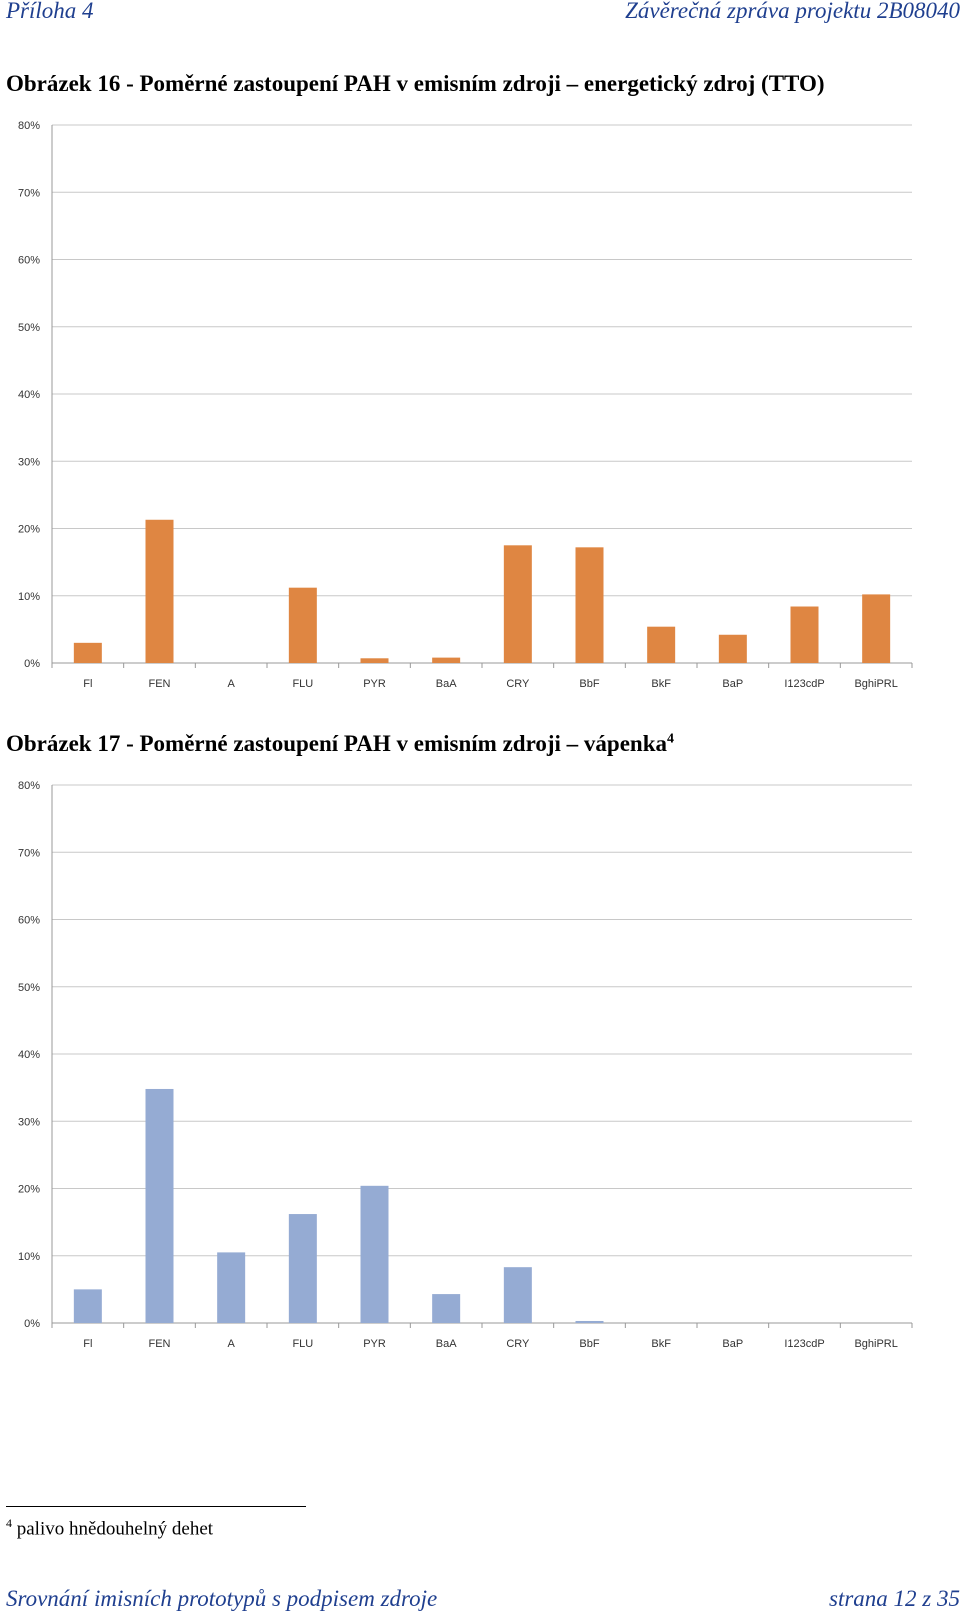 The width and height of the screenshot is (960, 1617). I want to click on footer-page-number: strana 12 z 35, so click(894, 1598).